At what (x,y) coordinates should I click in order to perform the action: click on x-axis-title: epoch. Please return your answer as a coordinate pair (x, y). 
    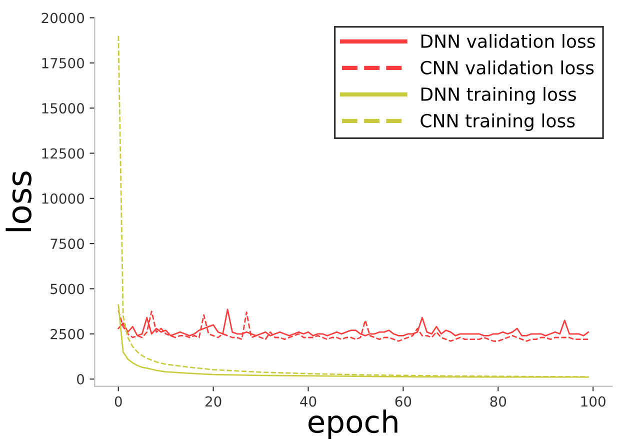
    Looking at the image, I should click on (353, 424).